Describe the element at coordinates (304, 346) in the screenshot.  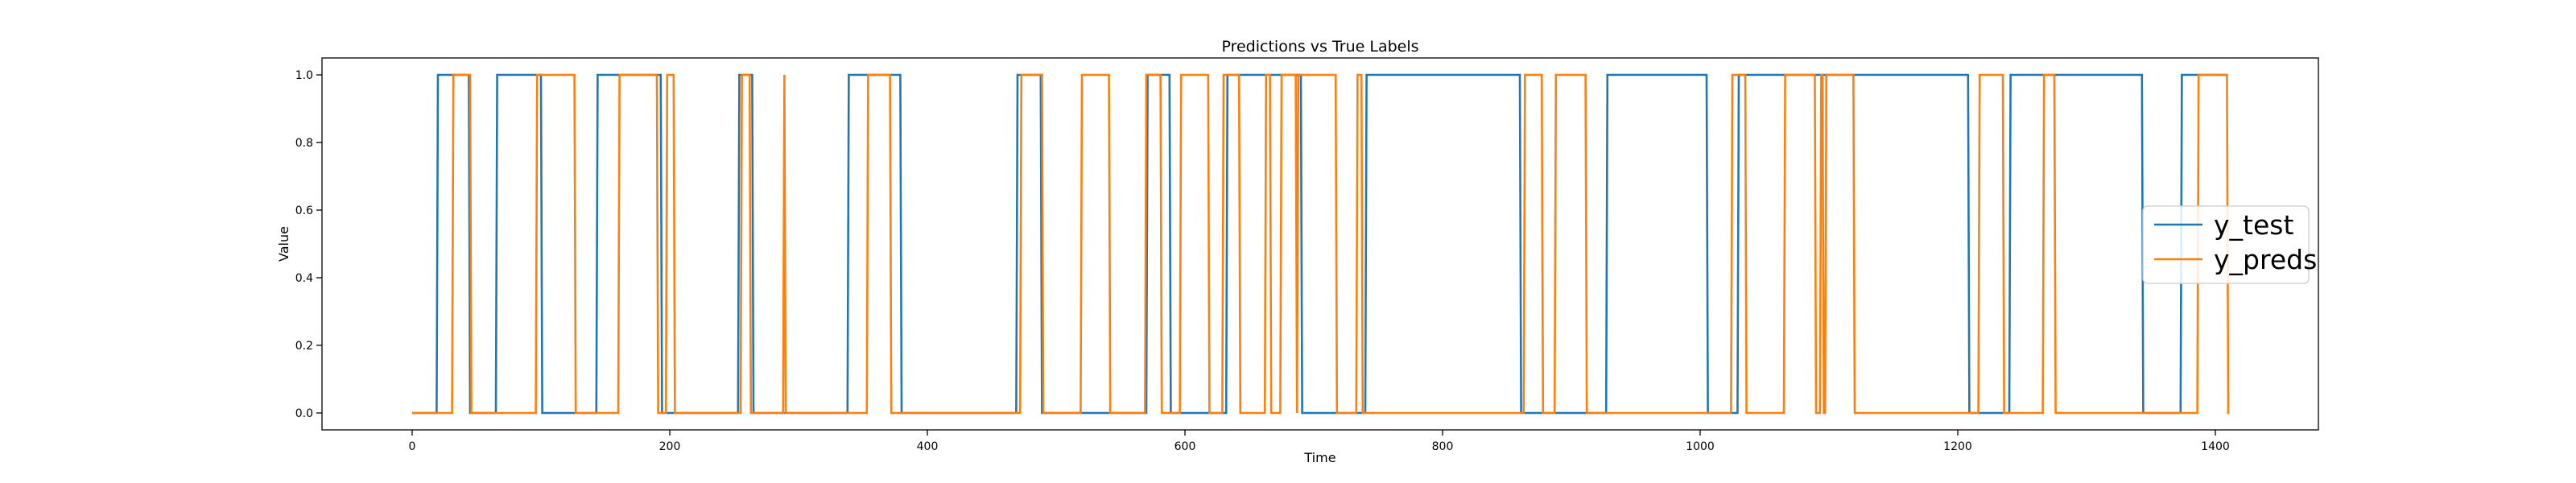
I see `y-tick-label: 0.2` at that location.